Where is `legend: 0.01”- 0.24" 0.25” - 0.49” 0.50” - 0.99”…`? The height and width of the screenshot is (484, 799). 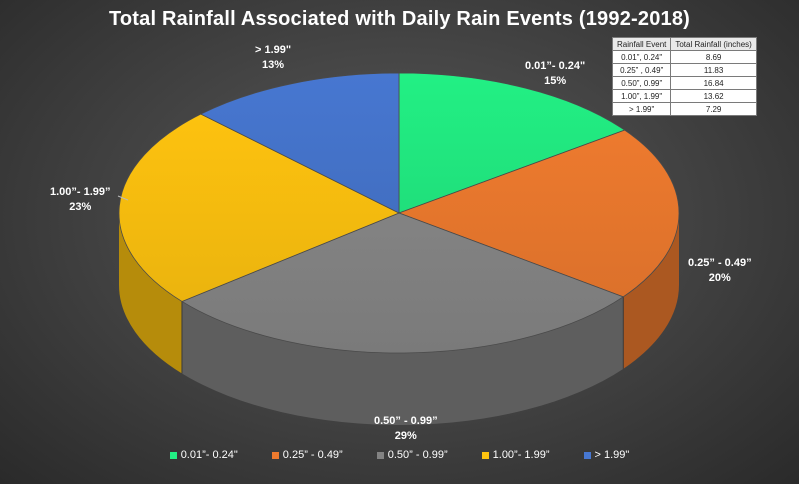 legend: 0.01”- 0.24" 0.25” - 0.49” 0.50” - 0.99”… is located at coordinates (399, 455).